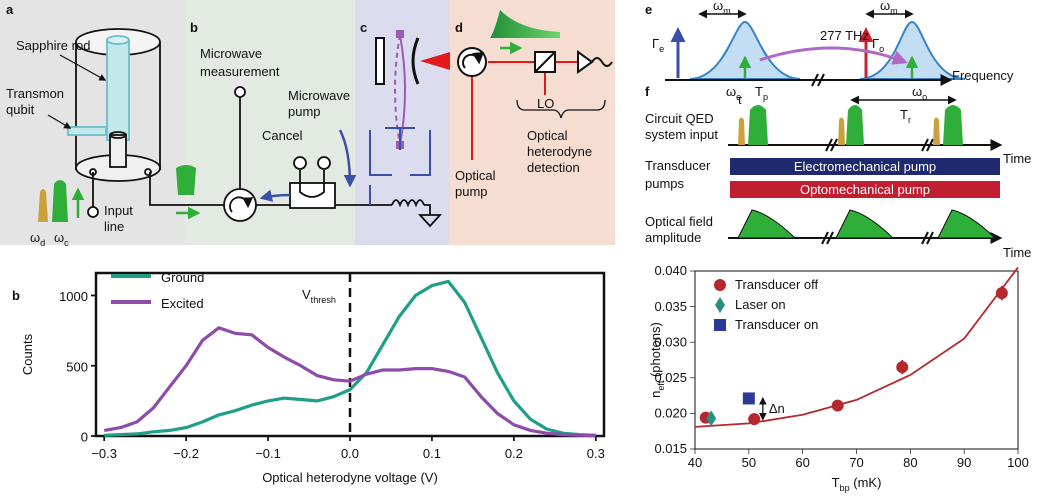 The height and width of the screenshot is (501, 1037). What do you see at coordinates (802, 462) in the screenshot?
I see `x-tick-label: 60` at bounding box center [802, 462].